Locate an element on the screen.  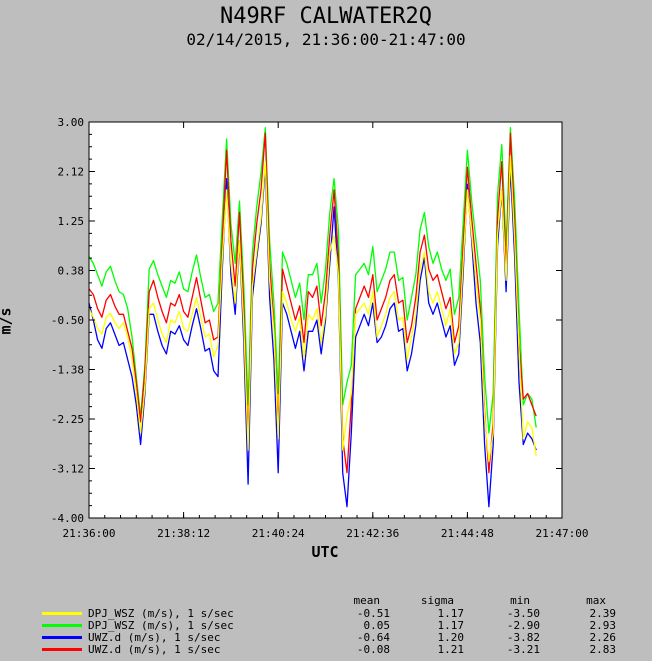
y-tick-label: 1.25 is located at coordinates (71, 221).